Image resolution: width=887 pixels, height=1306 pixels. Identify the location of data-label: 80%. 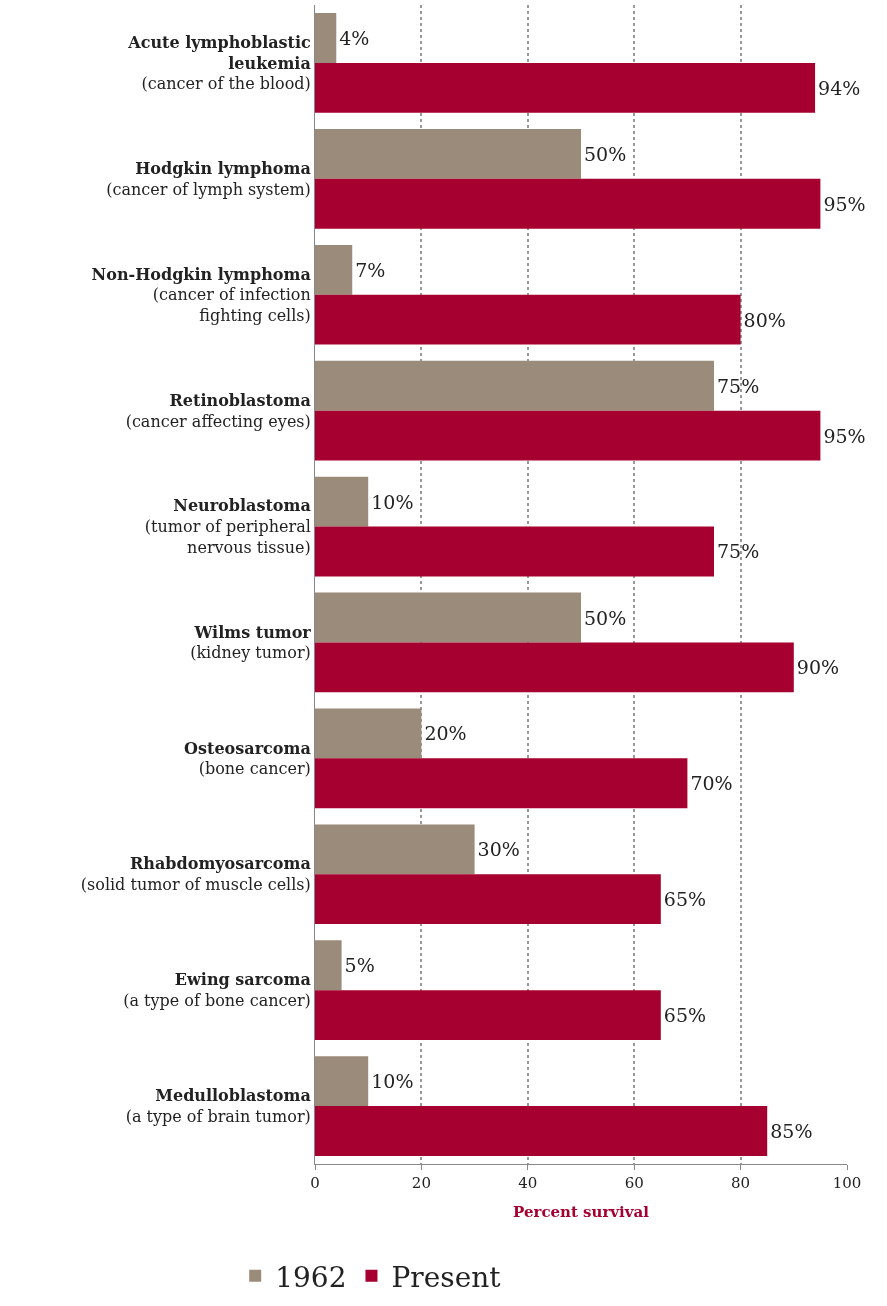
(764, 319).